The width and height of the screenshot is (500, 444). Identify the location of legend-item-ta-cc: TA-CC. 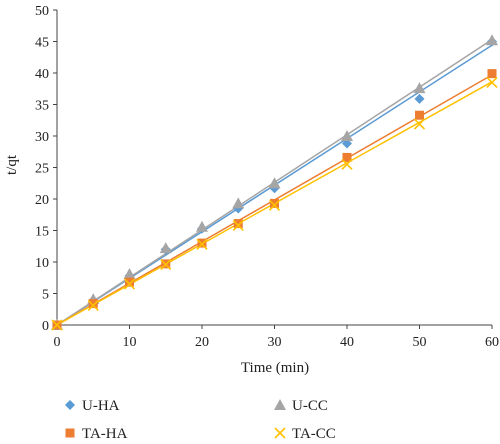
(305, 434).